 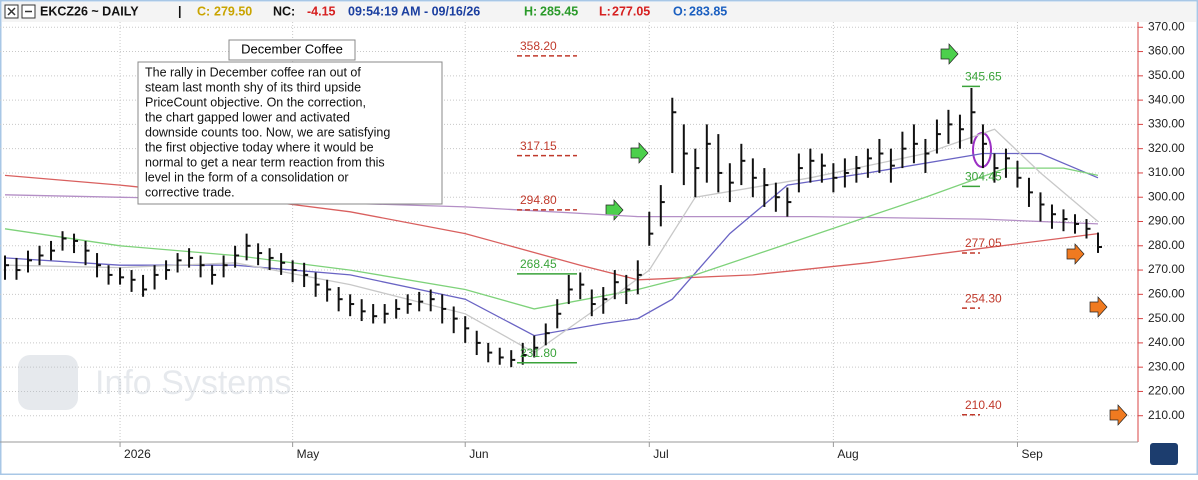 I want to click on x-tick-label: 2026, so click(x=137, y=454).